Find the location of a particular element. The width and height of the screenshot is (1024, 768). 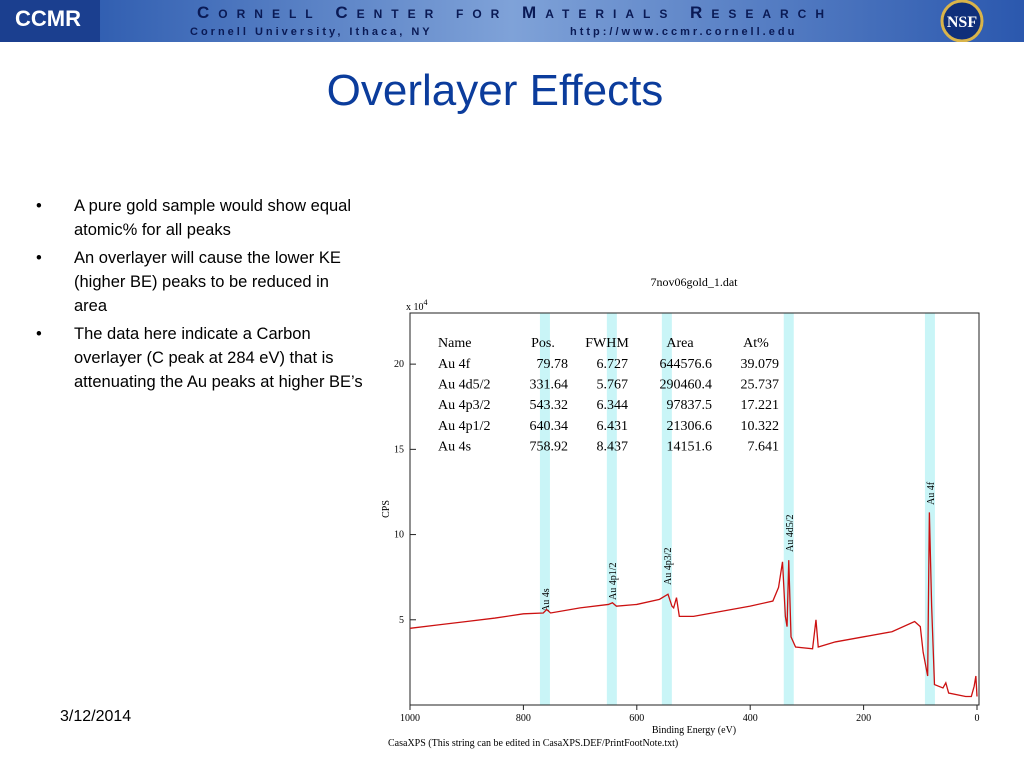

peak-label: Au 4s is located at coordinates (546, 600).